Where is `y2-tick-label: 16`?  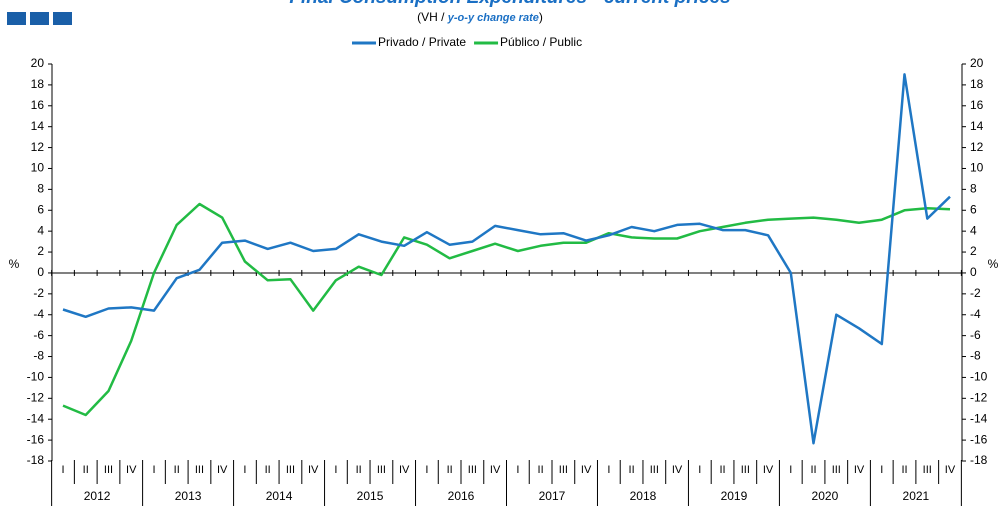
y2-tick-label: 16 is located at coordinates (977, 105).